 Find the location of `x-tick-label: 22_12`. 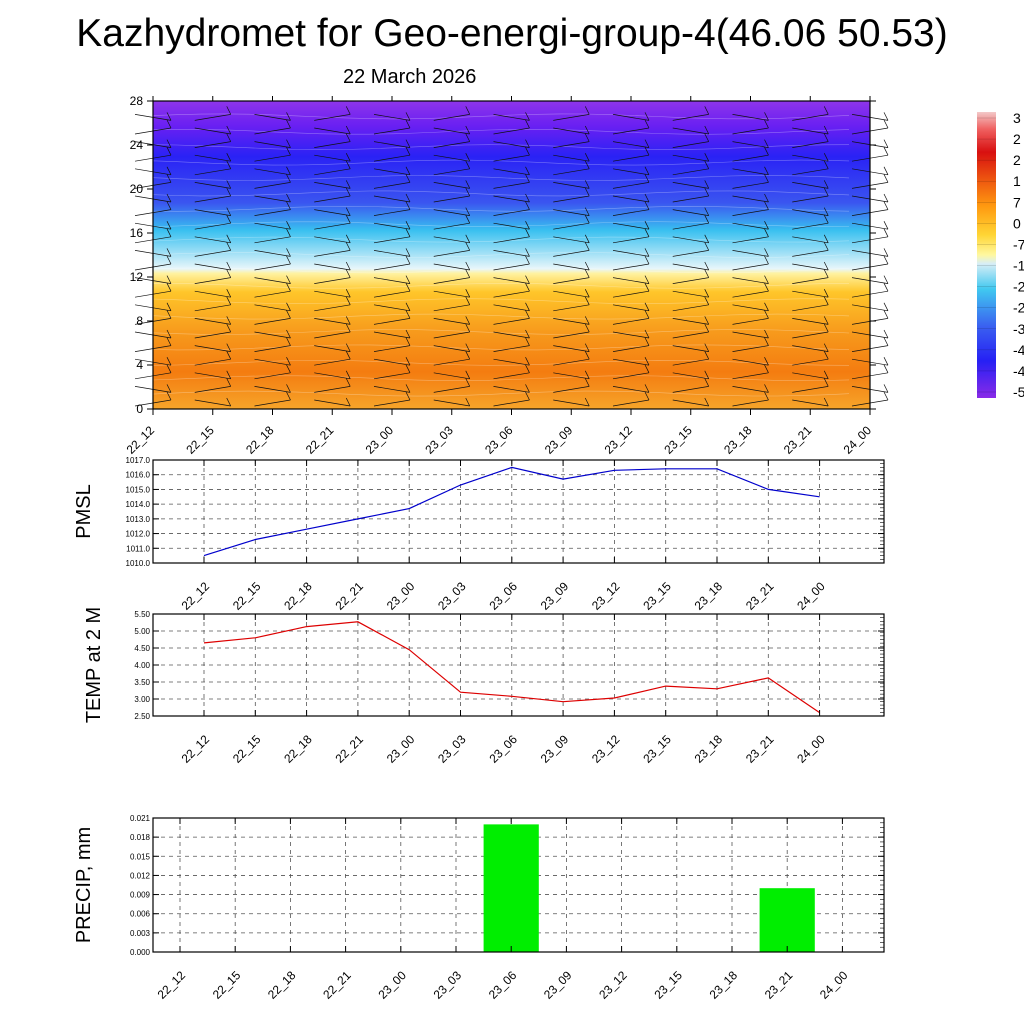

x-tick-label: 22_12 is located at coordinates (196, 749).